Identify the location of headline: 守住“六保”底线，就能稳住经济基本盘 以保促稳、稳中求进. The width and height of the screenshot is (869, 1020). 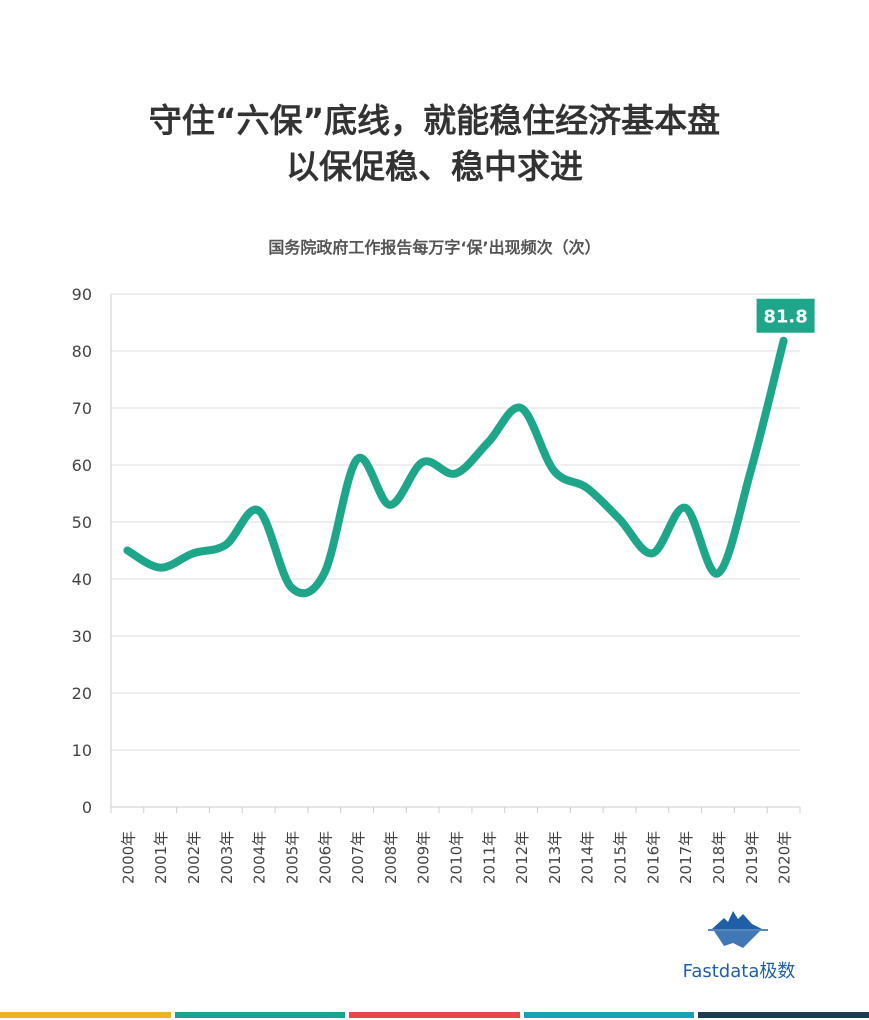
(434, 144).